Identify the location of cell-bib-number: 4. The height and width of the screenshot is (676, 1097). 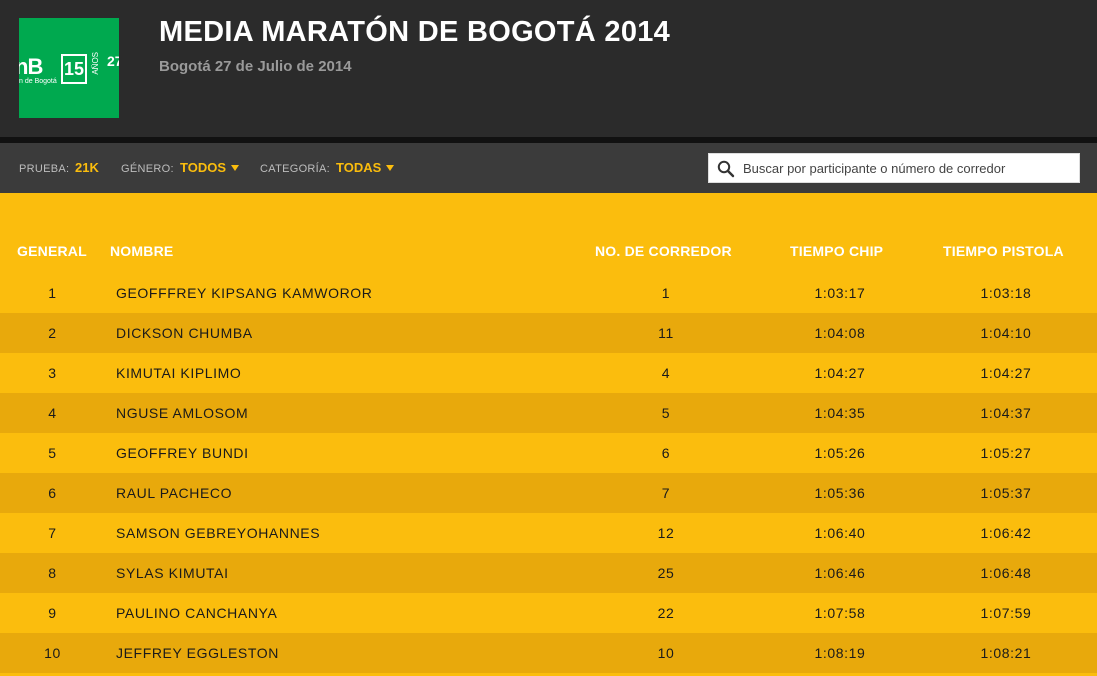
(666, 373).